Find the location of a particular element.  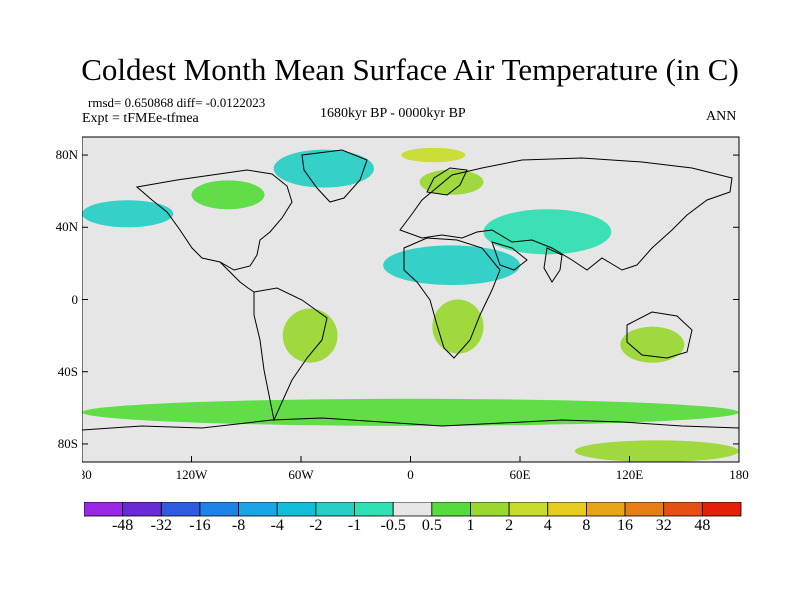

colorbar-label: -1 is located at coordinates (354, 525).